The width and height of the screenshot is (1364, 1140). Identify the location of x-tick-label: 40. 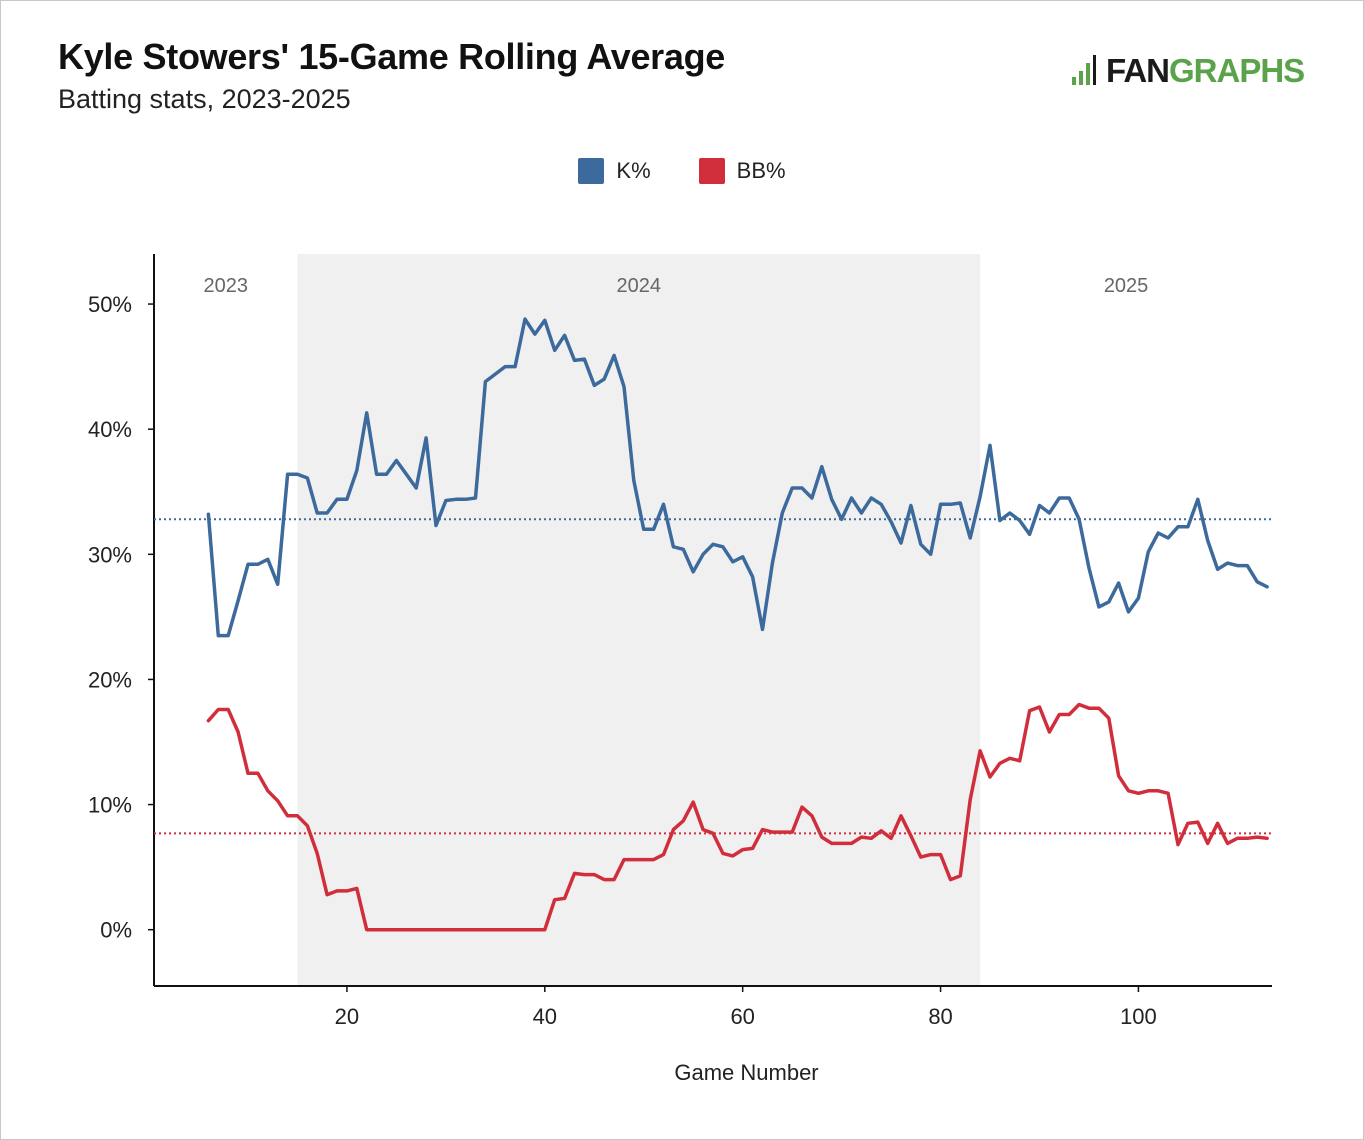
(545, 1016).